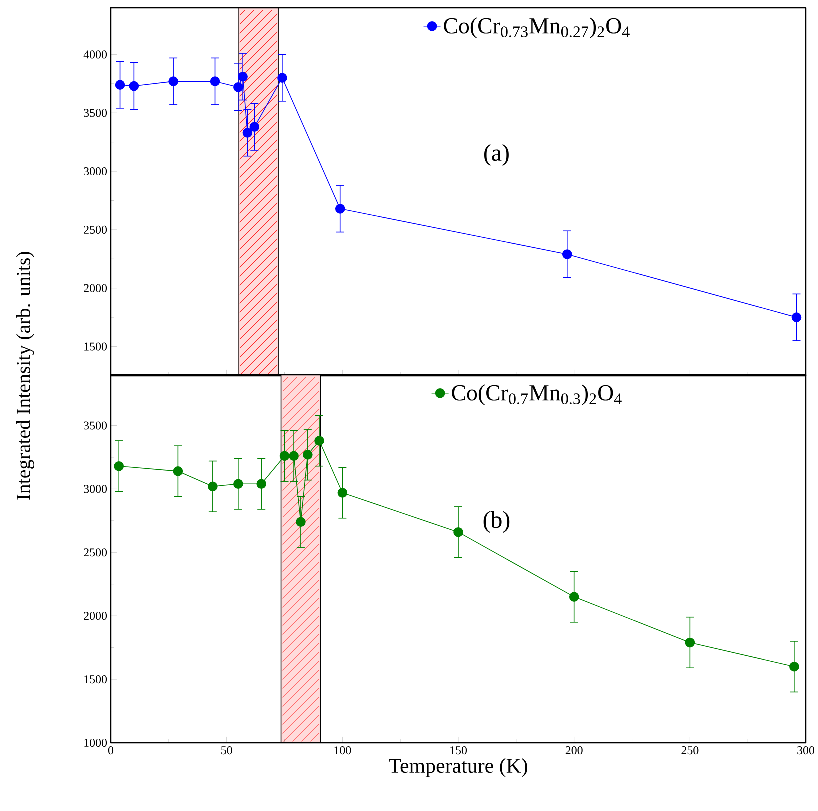 The width and height of the screenshot is (818, 811). I want to click on y-tick-label: 1000, so click(96, 743).